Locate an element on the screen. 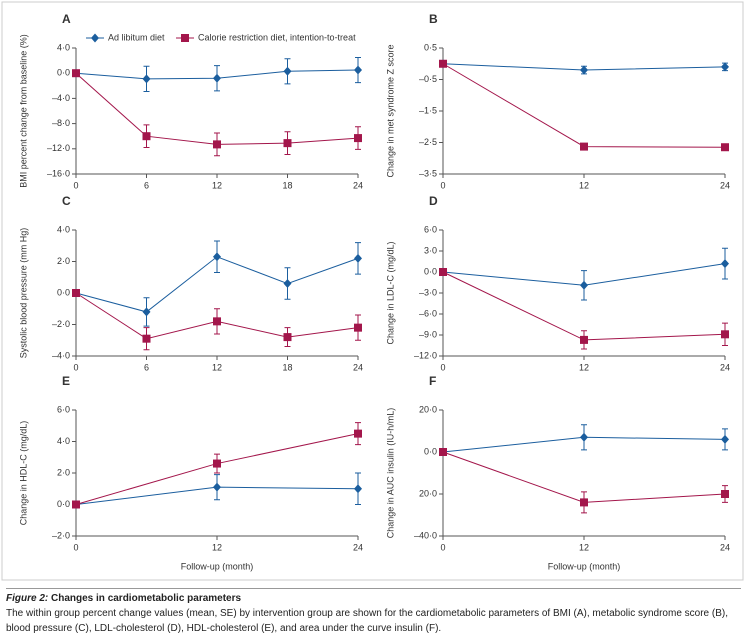 This screenshot has height=637, width=745. y-tick-label: –0·5 is located at coordinates (428, 79).